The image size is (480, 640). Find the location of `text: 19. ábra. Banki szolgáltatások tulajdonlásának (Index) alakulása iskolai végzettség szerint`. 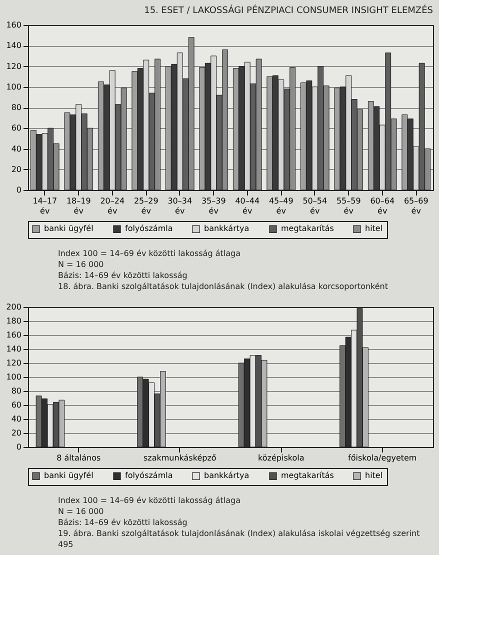

text: 19. ábra. Banki szolgáltatások tulajdonlásának (Index) alakulása iskolai végzettség szerint is located at coordinates (239, 533).